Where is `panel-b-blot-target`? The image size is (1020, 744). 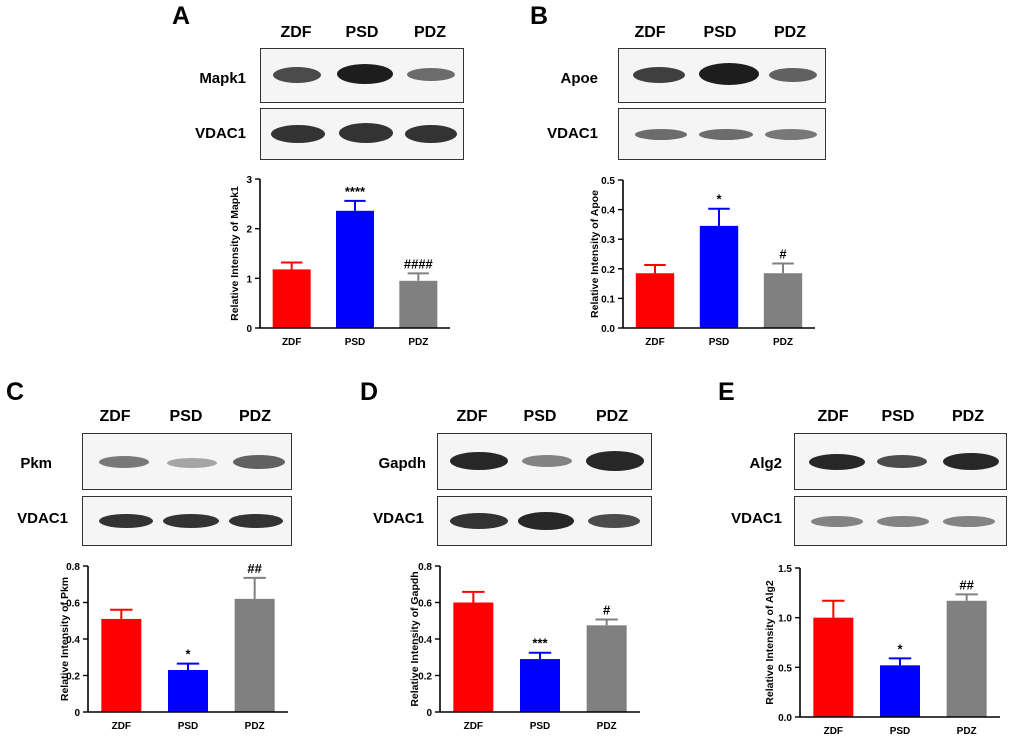 panel-b-blot-target is located at coordinates (722, 75).